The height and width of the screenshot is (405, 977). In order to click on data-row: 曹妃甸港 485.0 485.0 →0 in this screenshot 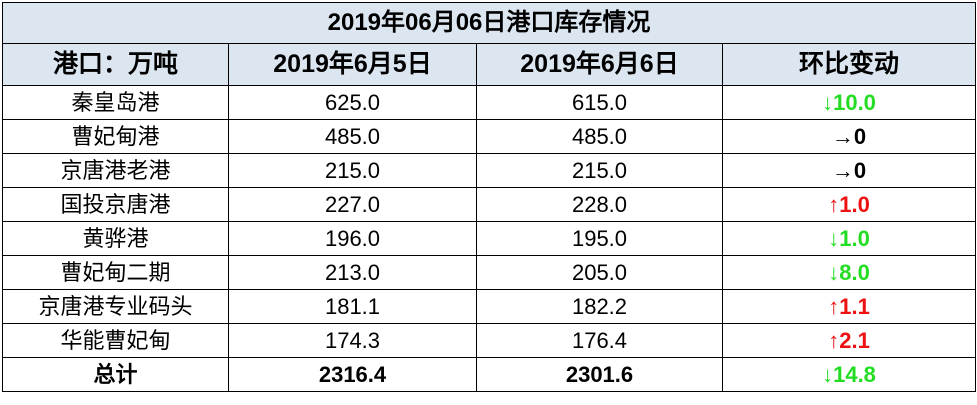, I will do `click(489, 136)`.